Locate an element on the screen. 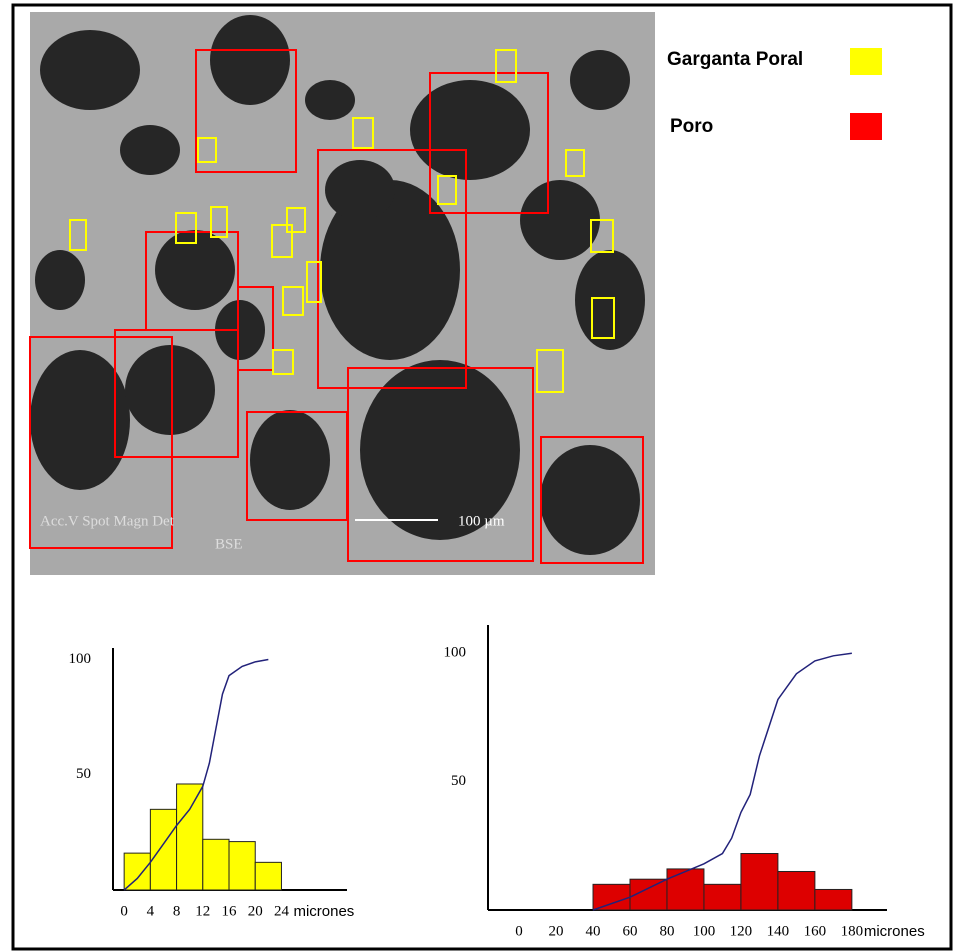  x-tick-label: 4 is located at coordinates (151, 911).